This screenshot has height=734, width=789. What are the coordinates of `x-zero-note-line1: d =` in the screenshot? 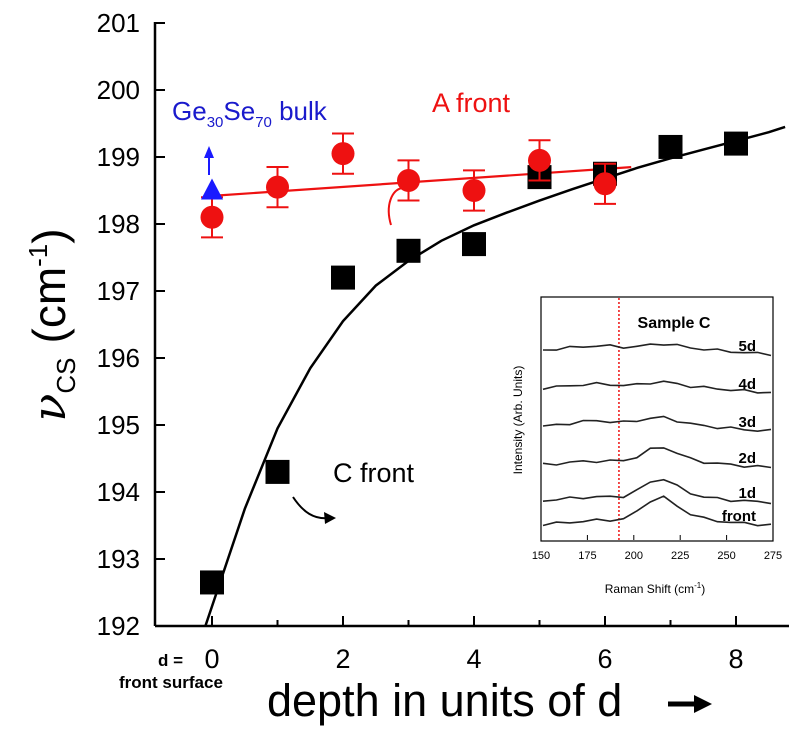 It's located at (170, 660).